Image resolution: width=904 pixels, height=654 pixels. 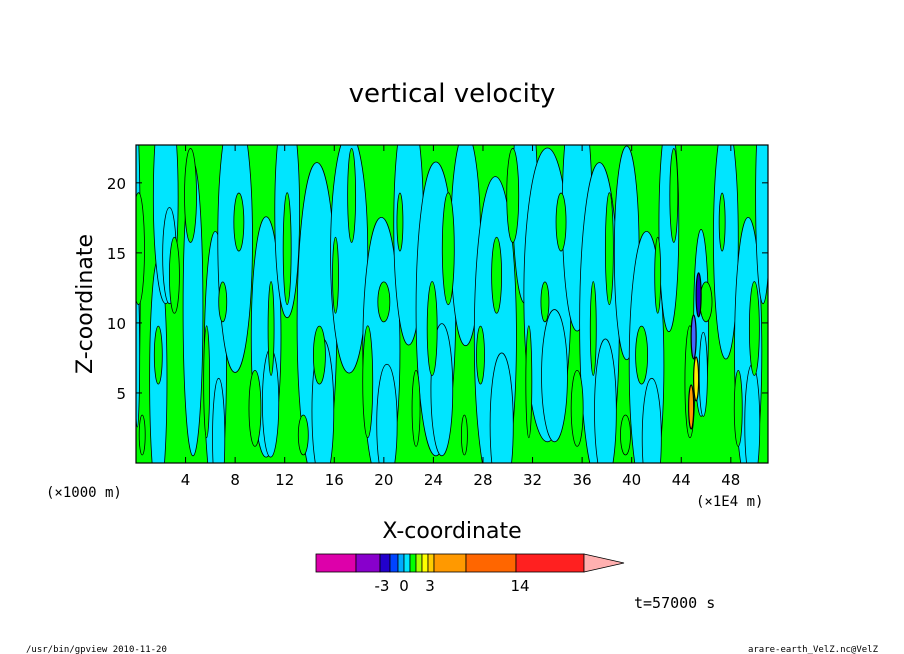 I want to click on y-tick-label: 10, so click(x=116, y=324).